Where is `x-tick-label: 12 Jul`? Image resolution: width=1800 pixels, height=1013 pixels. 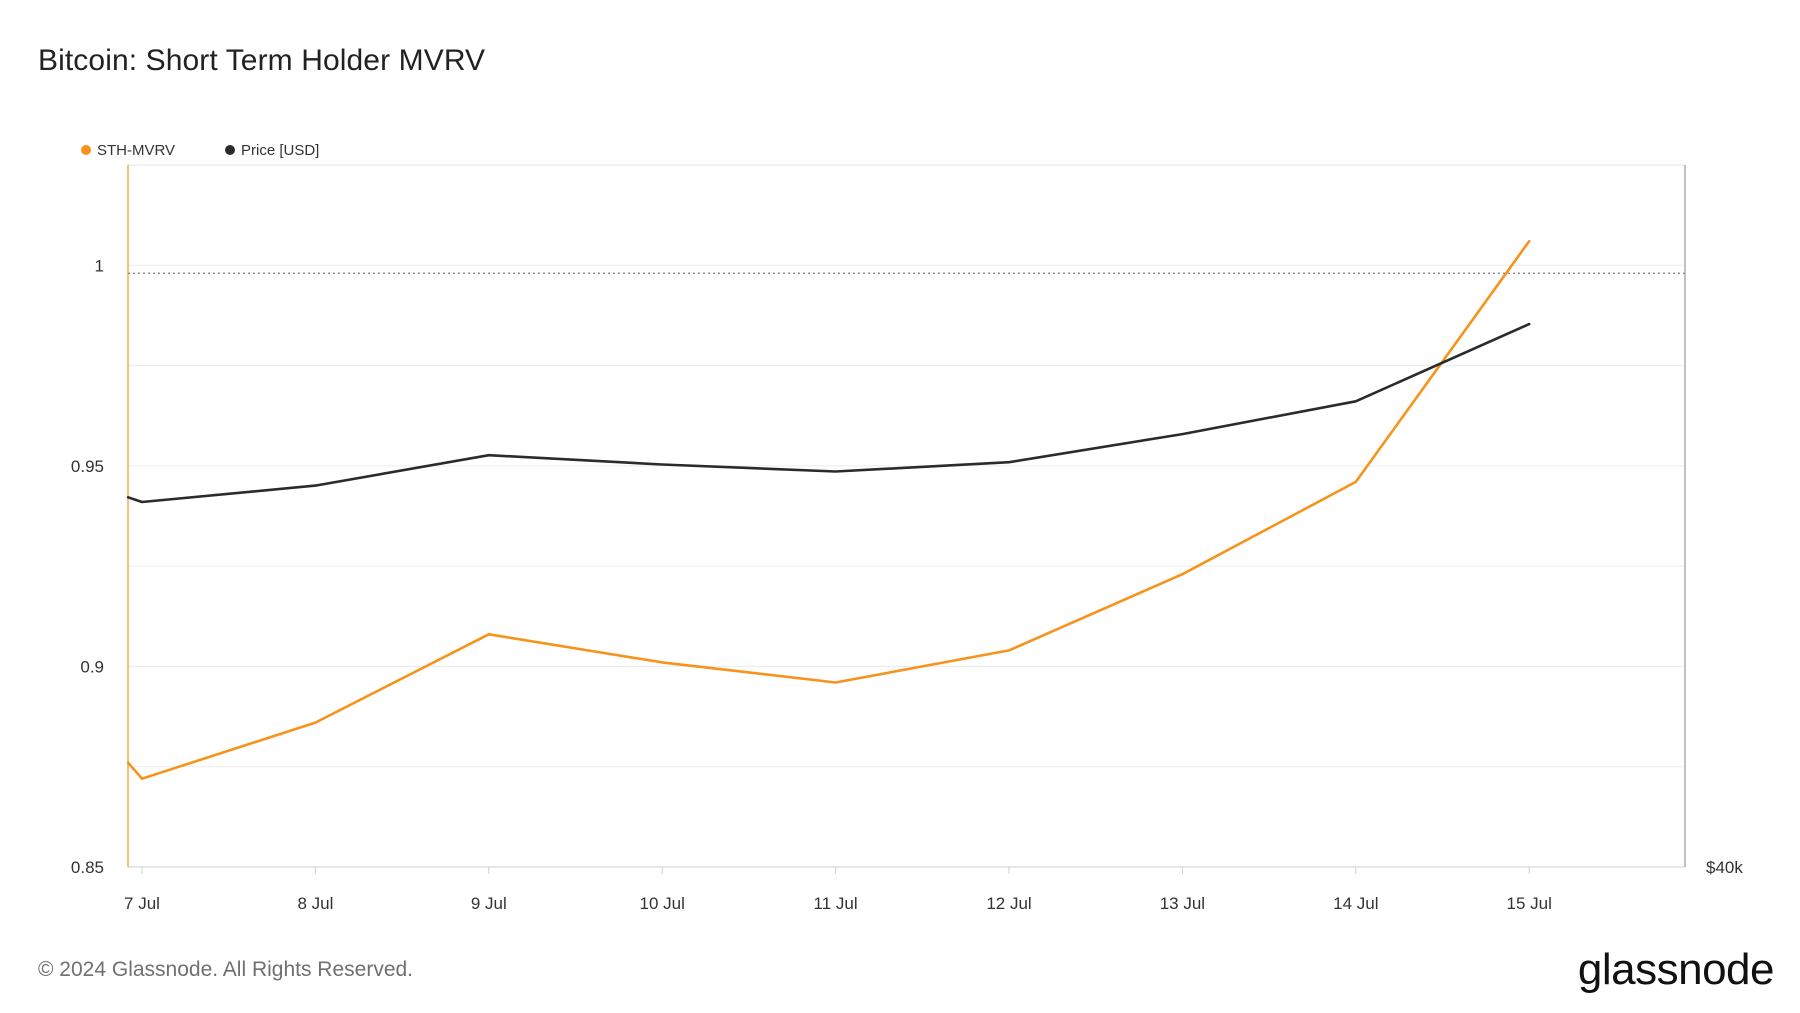
x-tick-label: 12 Jul is located at coordinates (1008, 903).